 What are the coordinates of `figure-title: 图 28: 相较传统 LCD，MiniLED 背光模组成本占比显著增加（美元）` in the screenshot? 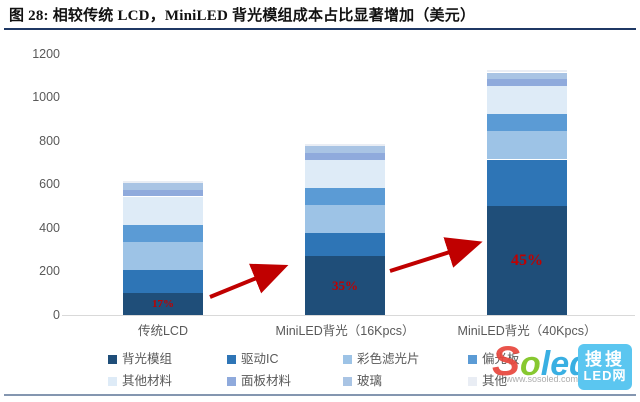 It's located at (242, 16).